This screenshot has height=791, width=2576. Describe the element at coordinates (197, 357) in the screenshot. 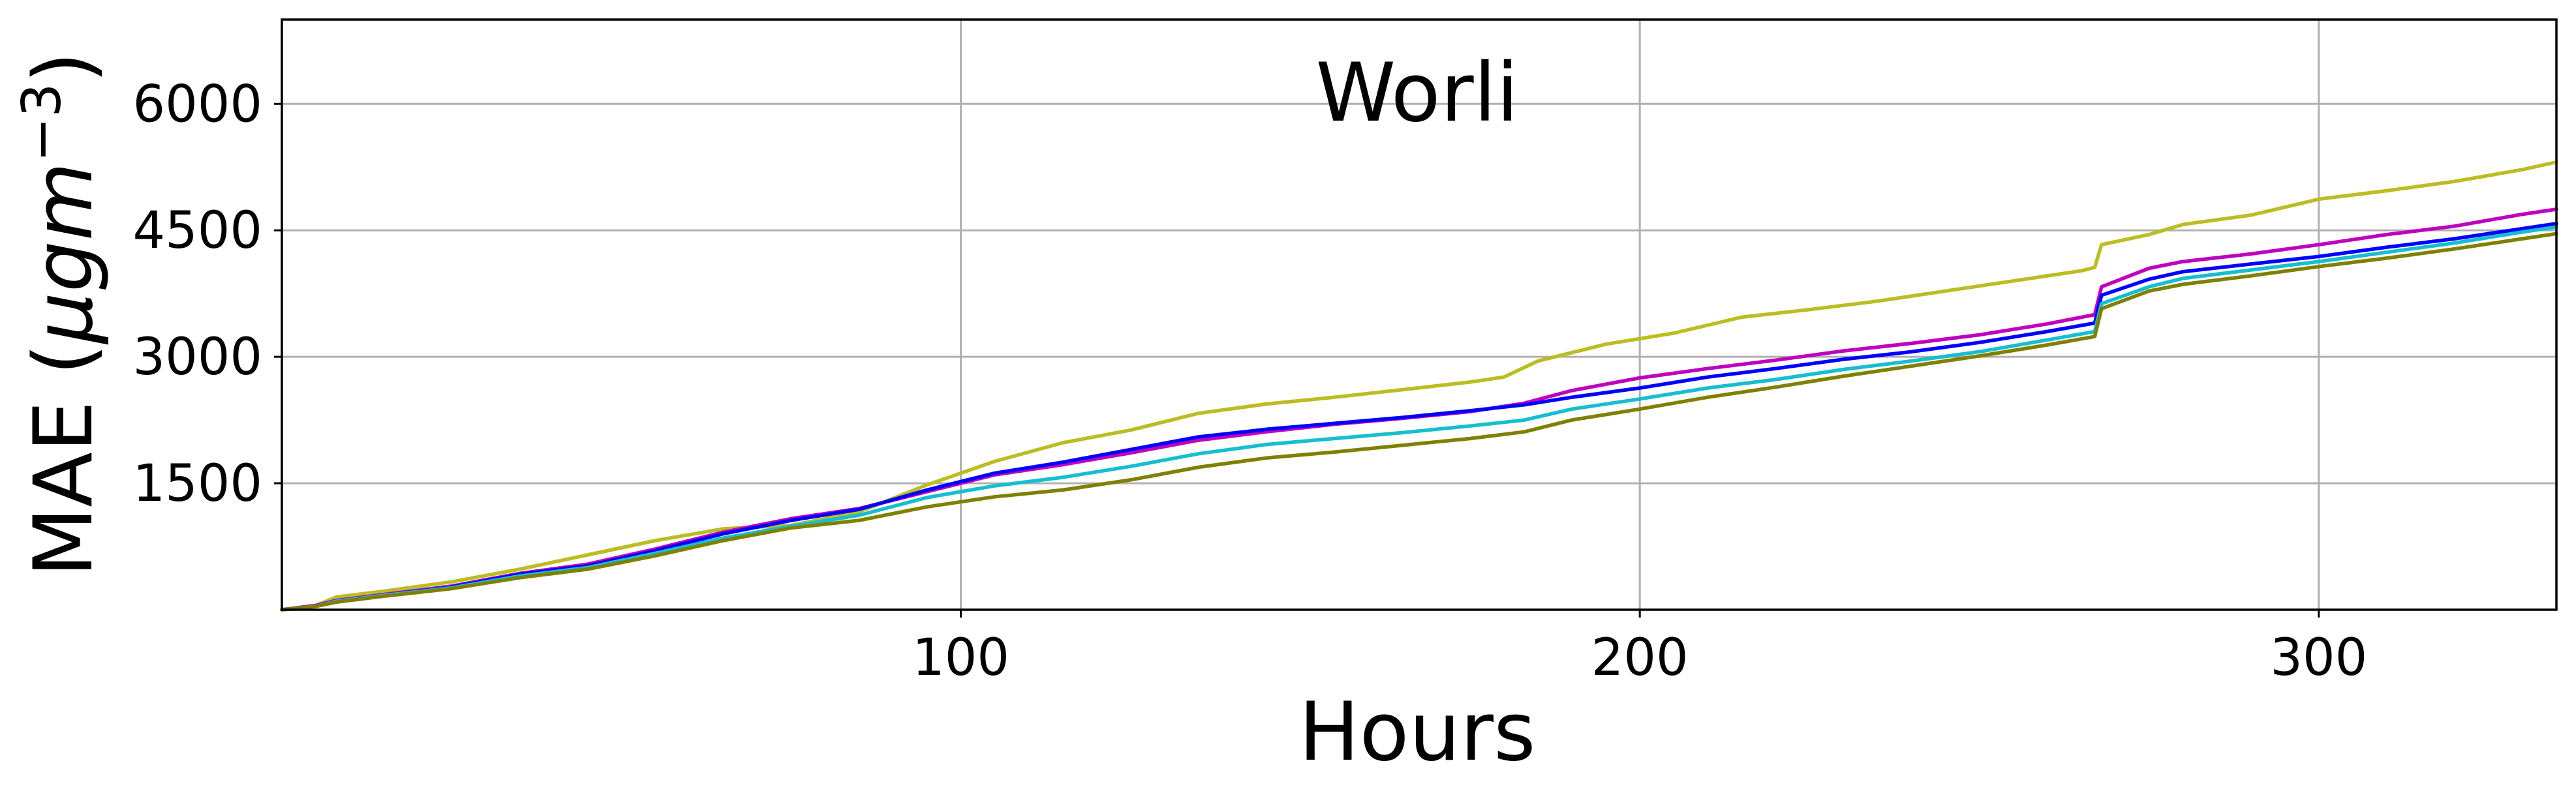

I see `y-tick-label: 3000` at that location.